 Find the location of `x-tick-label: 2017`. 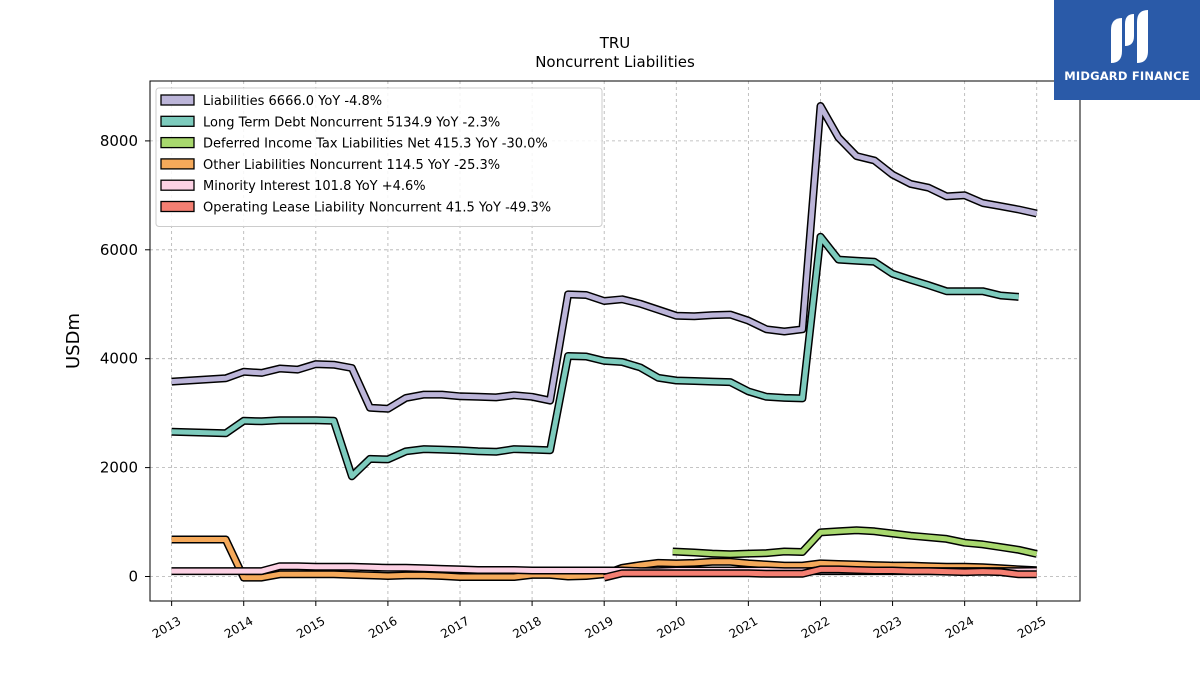

x-tick-label: 2017 is located at coordinates (454, 627).